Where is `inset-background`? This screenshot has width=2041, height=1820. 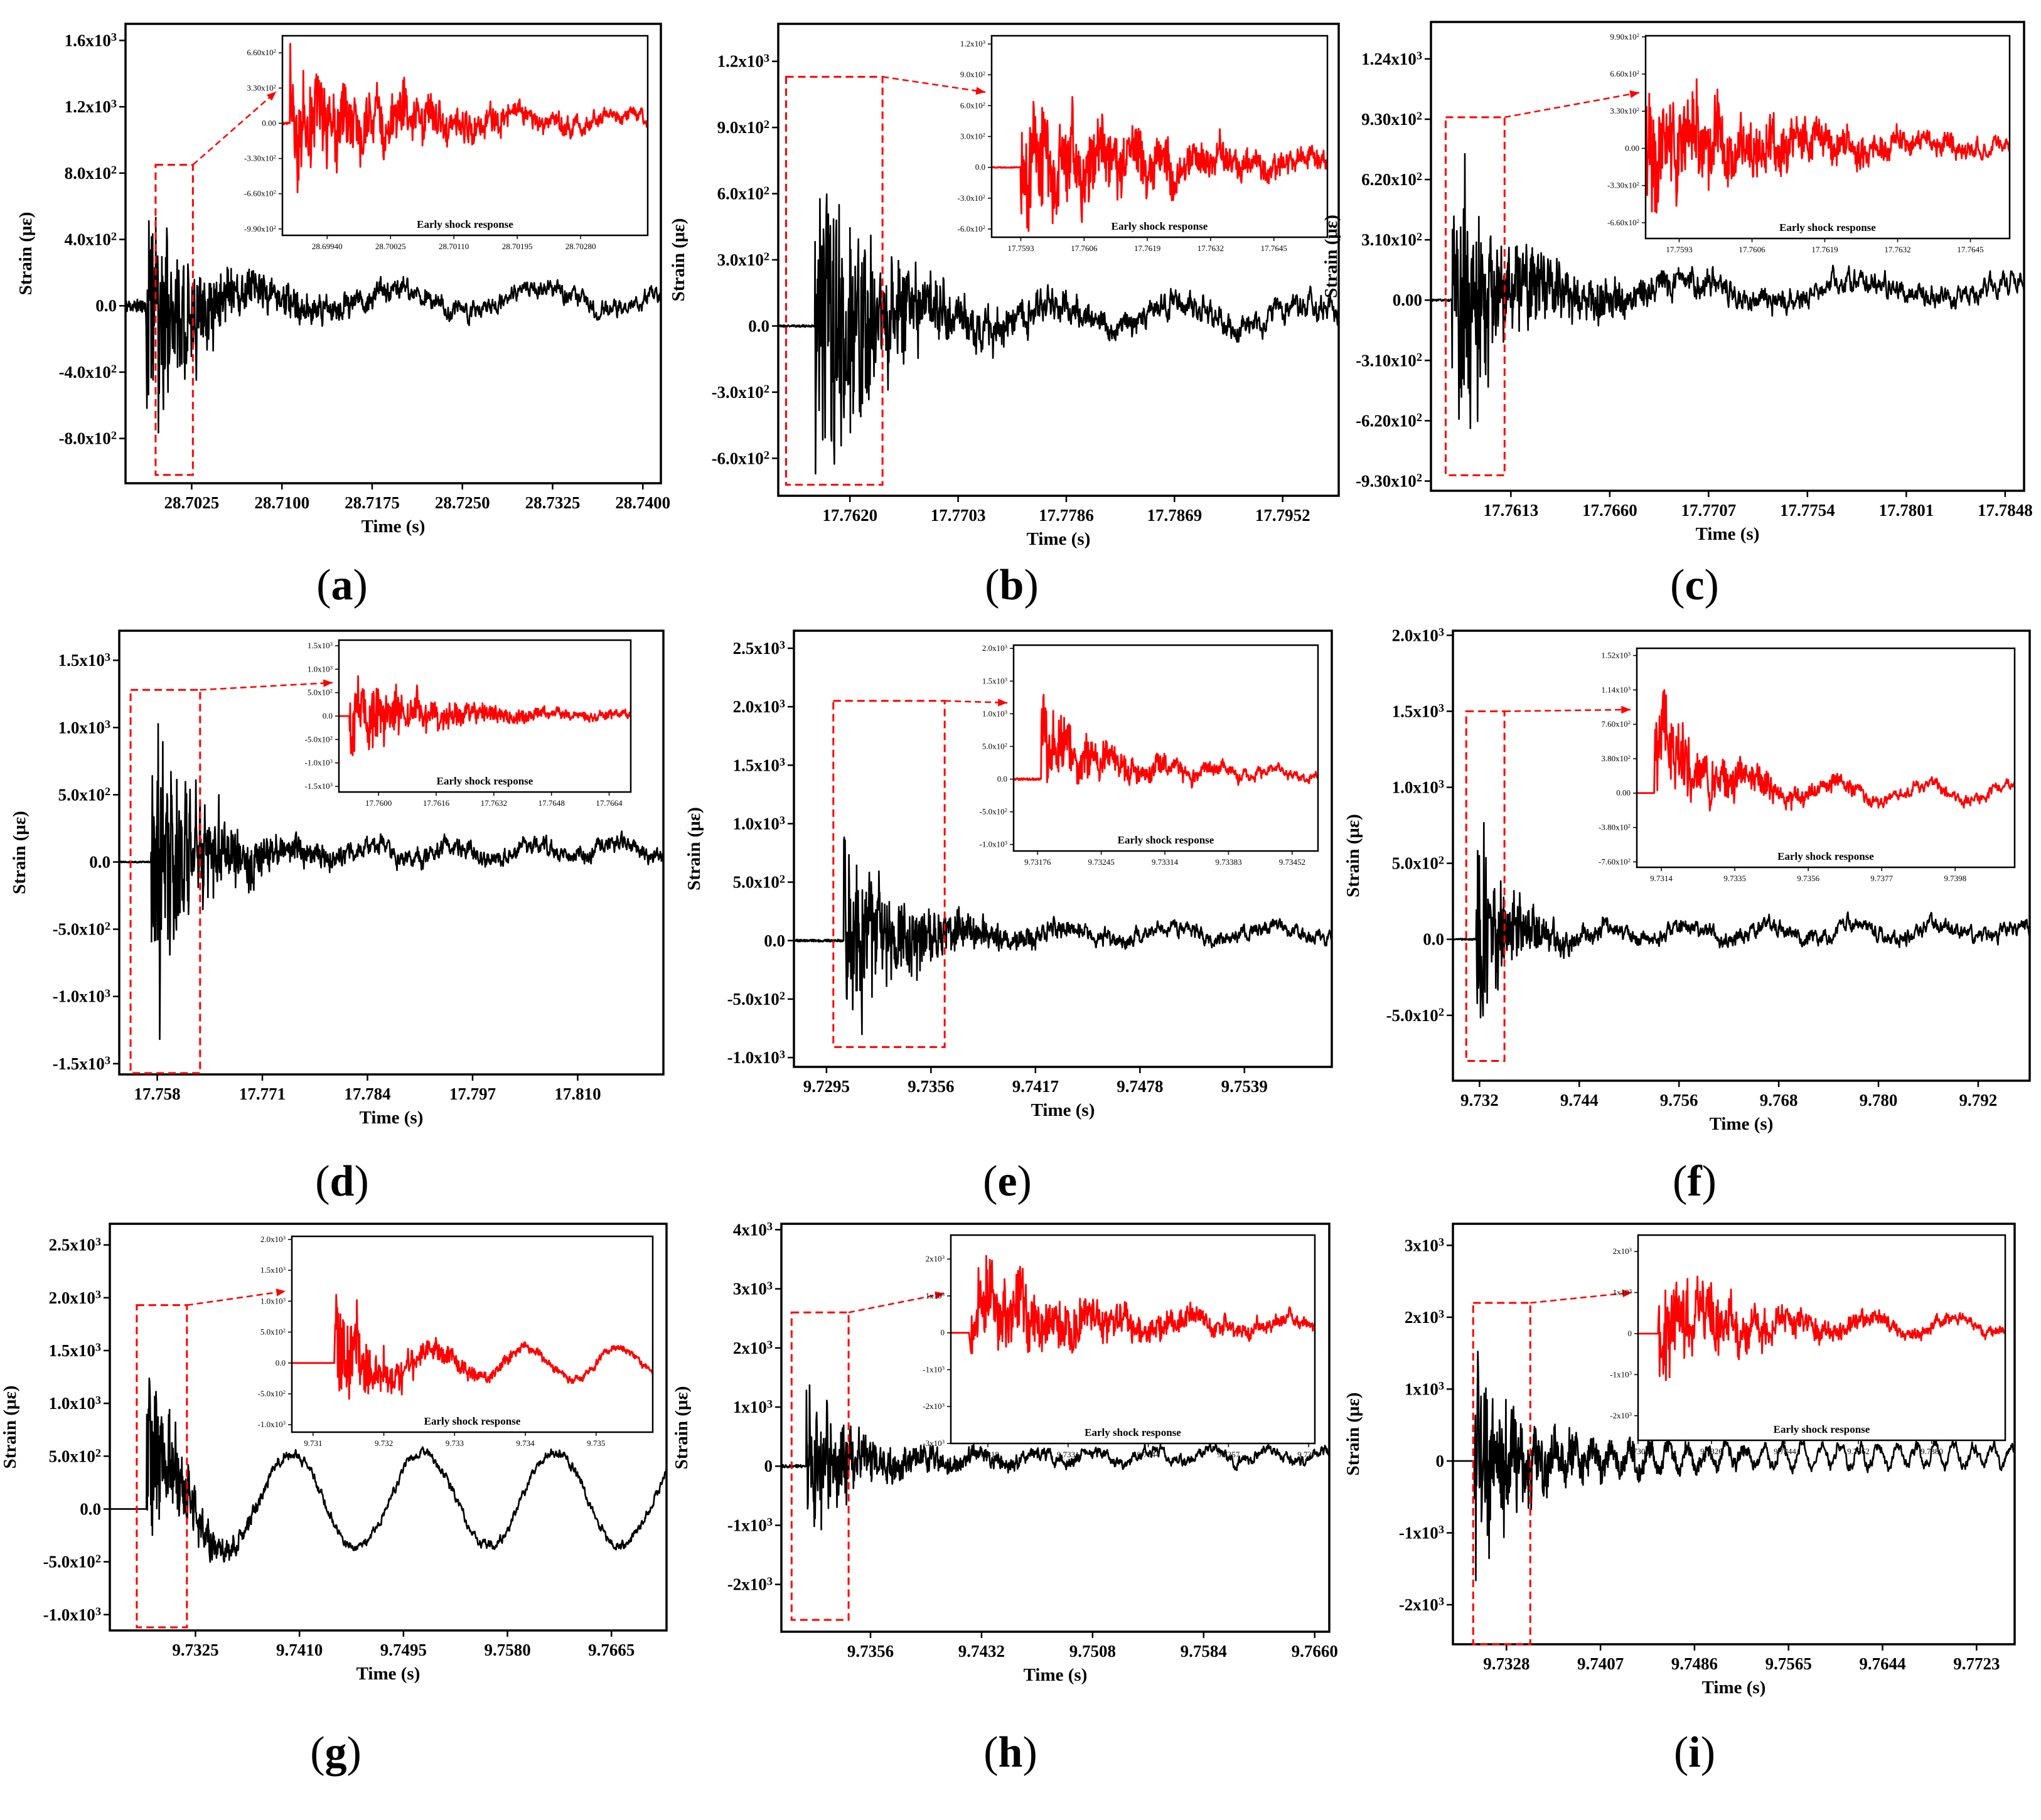 inset-background is located at coordinates (472, 1334).